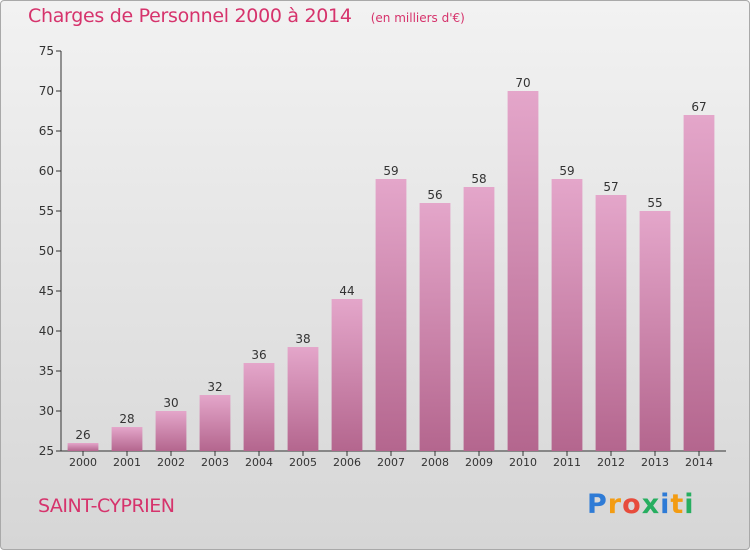 The height and width of the screenshot is (550, 750). What do you see at coordinates (46, 451) in the screenshot?
I see `y-tick-label: 25` at bounding box center [46, 451].